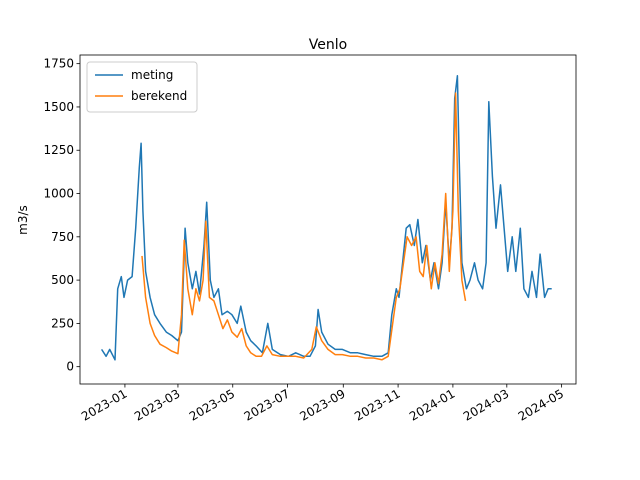 Image resolution: width=640 pixels, height=480 pixels. I want to click on legend-label: meting, so click(152, 75).